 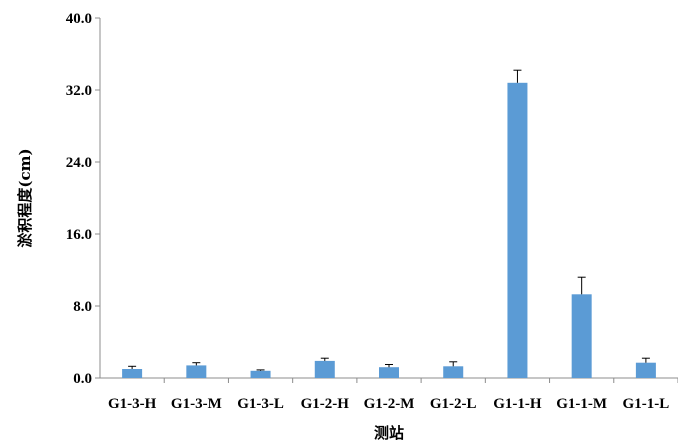 What do you see at coordinates (79, 235) in the screenshot?
I see `y-tick-label: 16.0` at bounding box center [79, 235].